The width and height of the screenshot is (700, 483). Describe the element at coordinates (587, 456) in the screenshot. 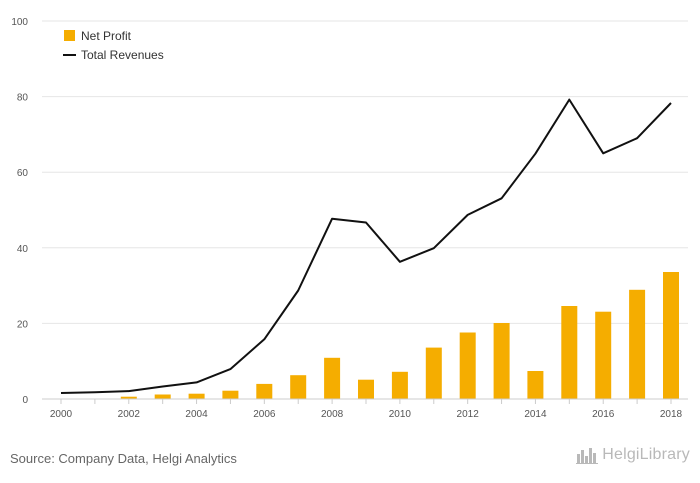

I see `city-skyline-icon` at that location.